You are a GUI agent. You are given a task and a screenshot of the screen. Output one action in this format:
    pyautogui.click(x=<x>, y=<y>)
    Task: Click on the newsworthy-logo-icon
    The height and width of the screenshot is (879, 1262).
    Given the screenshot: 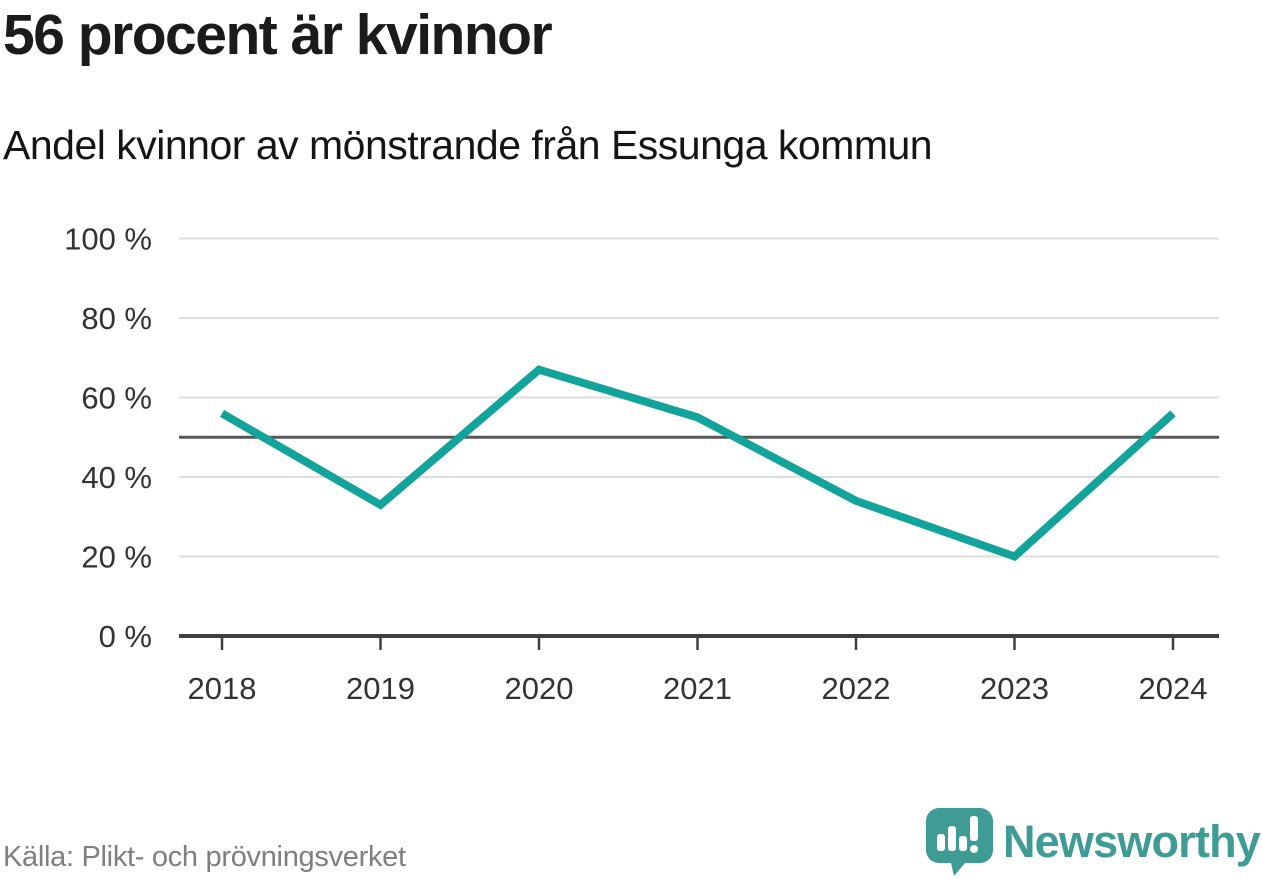 What is the action you would take?
    pyautogui.click(x=959, y=842)
    